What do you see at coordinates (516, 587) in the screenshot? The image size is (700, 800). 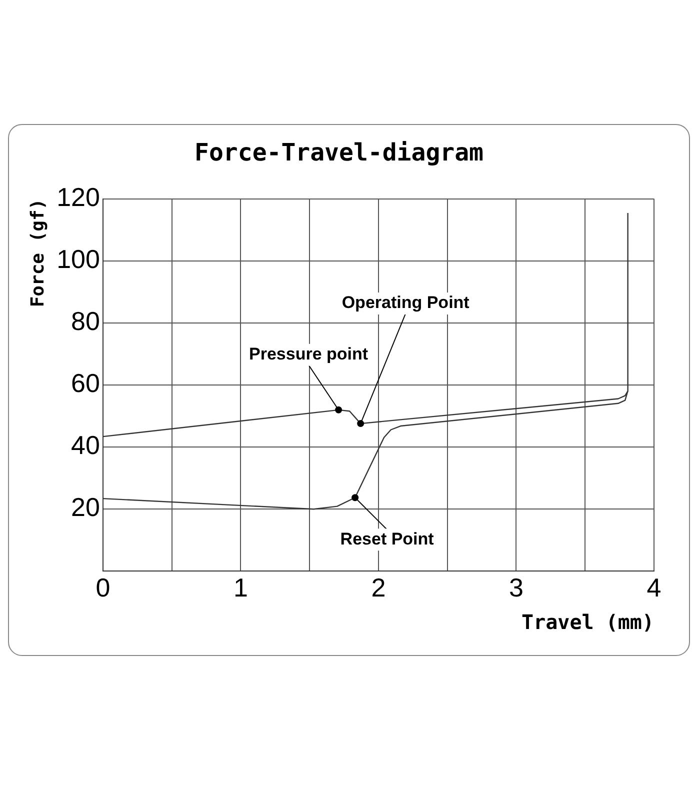 I see `x-tick-label: 3` at bounding box center [516, 587].